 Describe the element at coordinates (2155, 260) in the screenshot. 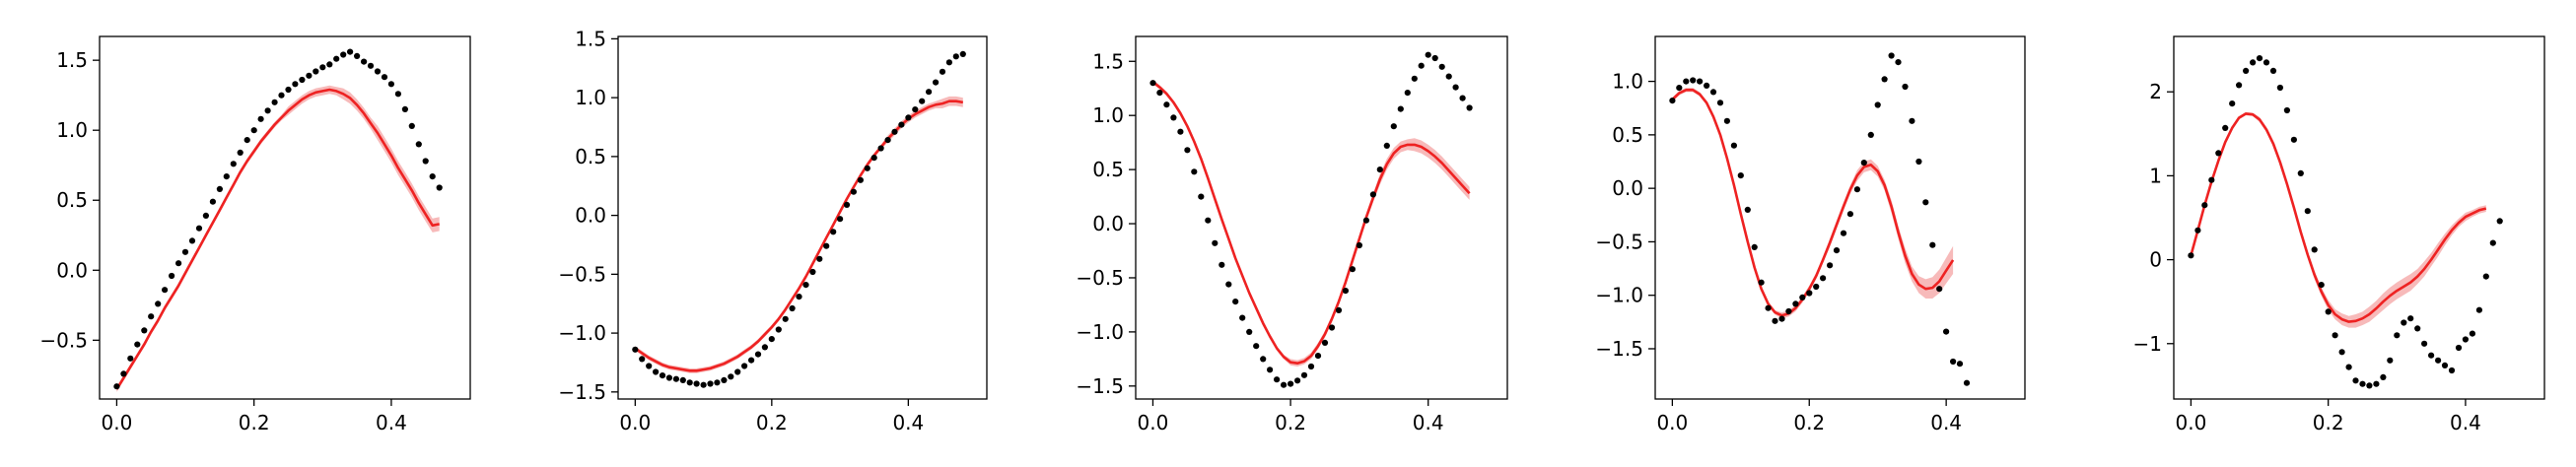

I see `y-tick-label: 0` at that location.